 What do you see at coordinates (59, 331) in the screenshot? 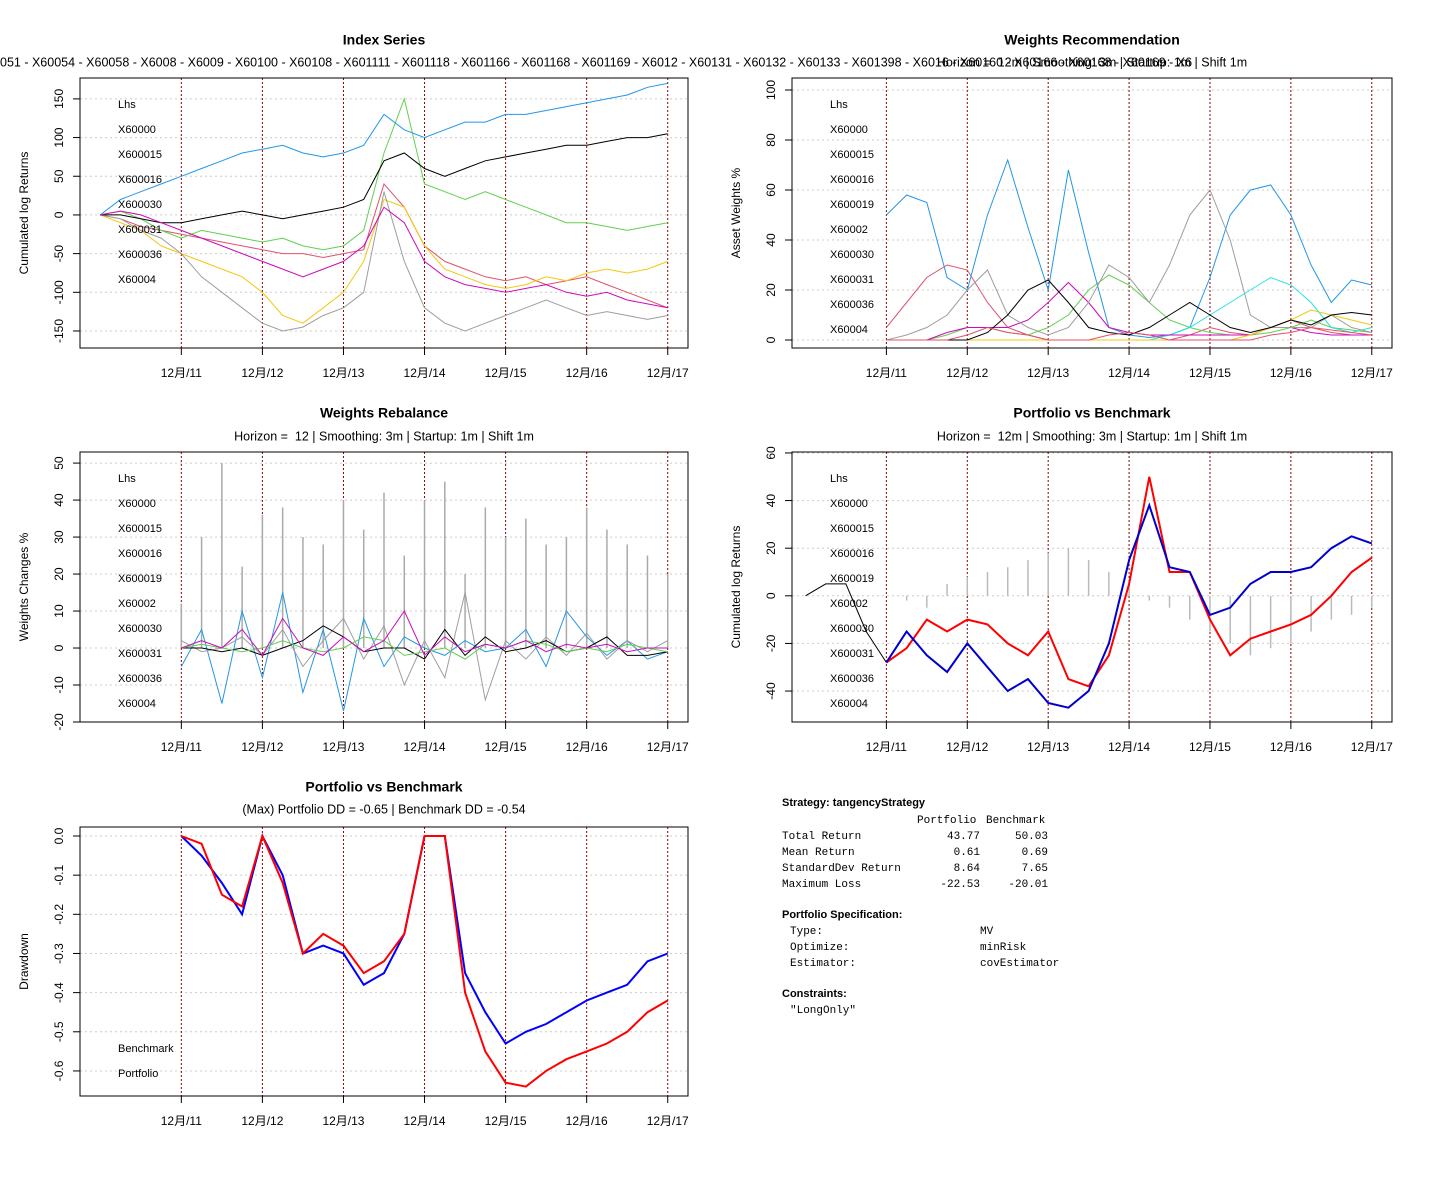
I see `y-tick-label: -150` at bounding box center [59, 331].